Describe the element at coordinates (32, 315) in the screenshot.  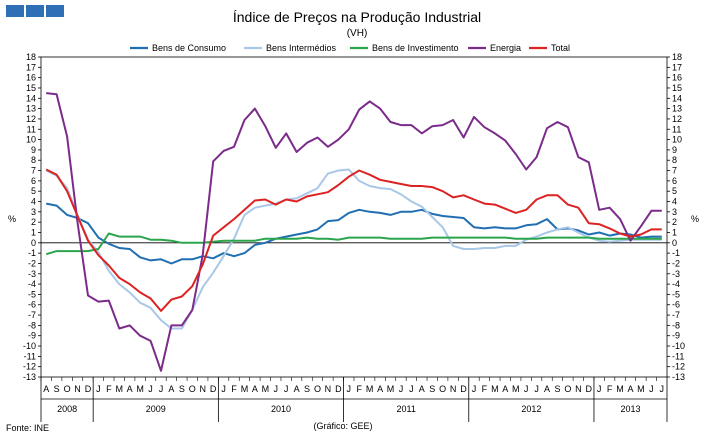
I see `y-tick-label-left: -7` at that location.